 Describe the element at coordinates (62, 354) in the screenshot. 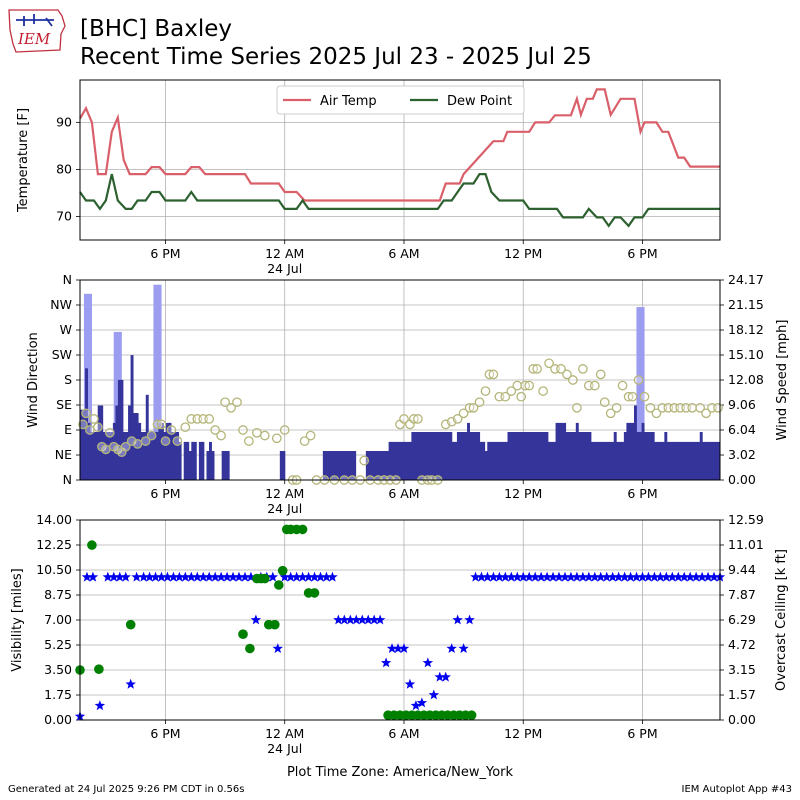

I see `y-tick-label: SW` at that location.